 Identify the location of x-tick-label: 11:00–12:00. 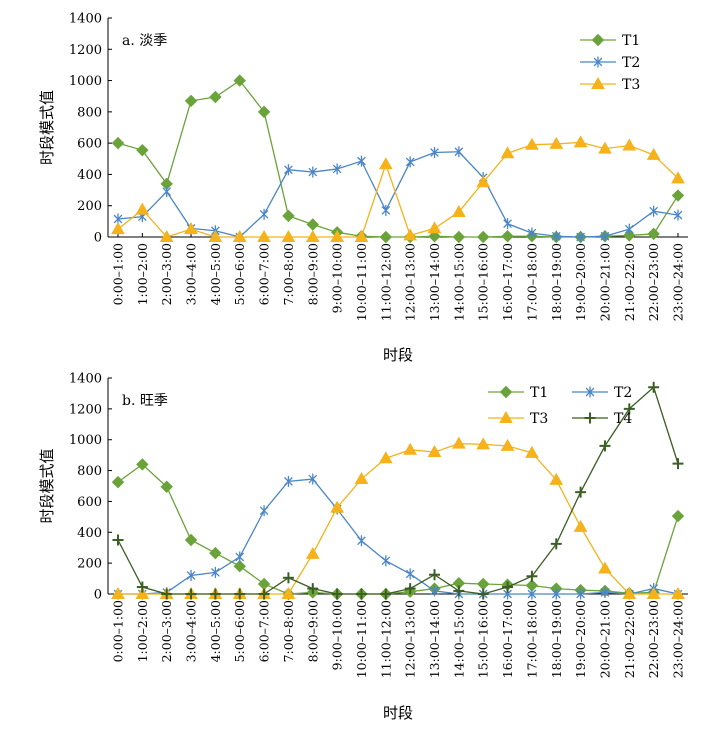
(385, 639).